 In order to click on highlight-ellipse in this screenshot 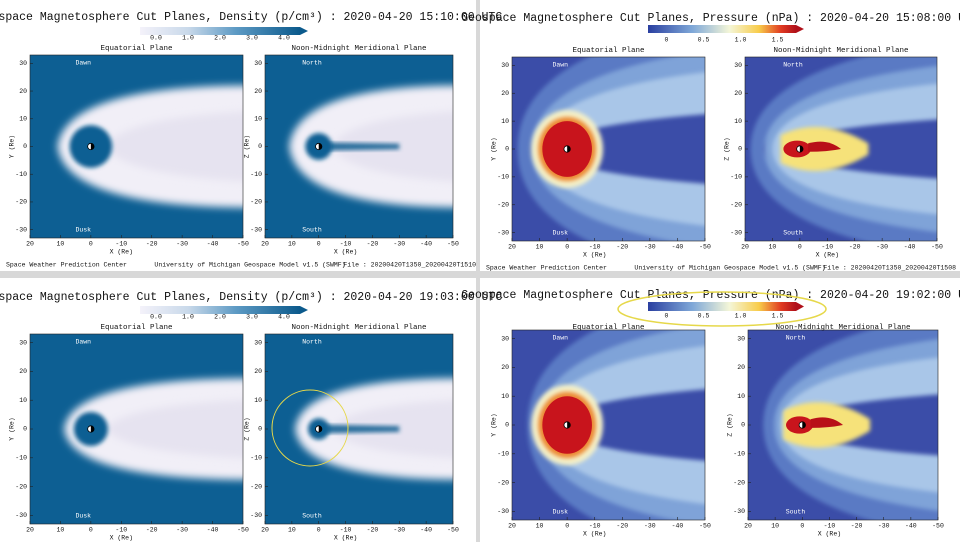, I will do `click(722, 309)`.